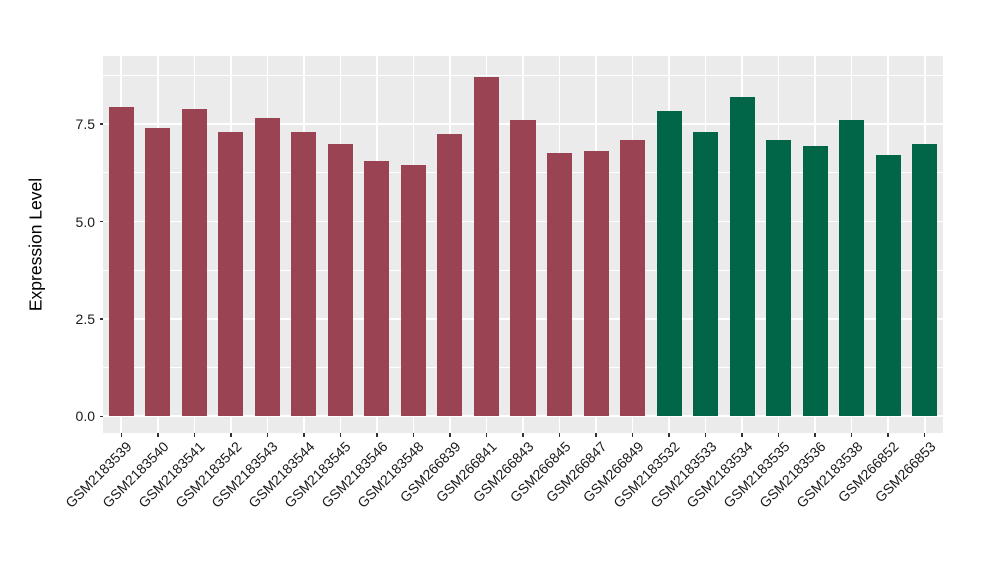 This screenshot has width=1000, height=580. Describe the element at coordinates (560, 285) in the screenshot. I see `bar-GSM266845` at that location.